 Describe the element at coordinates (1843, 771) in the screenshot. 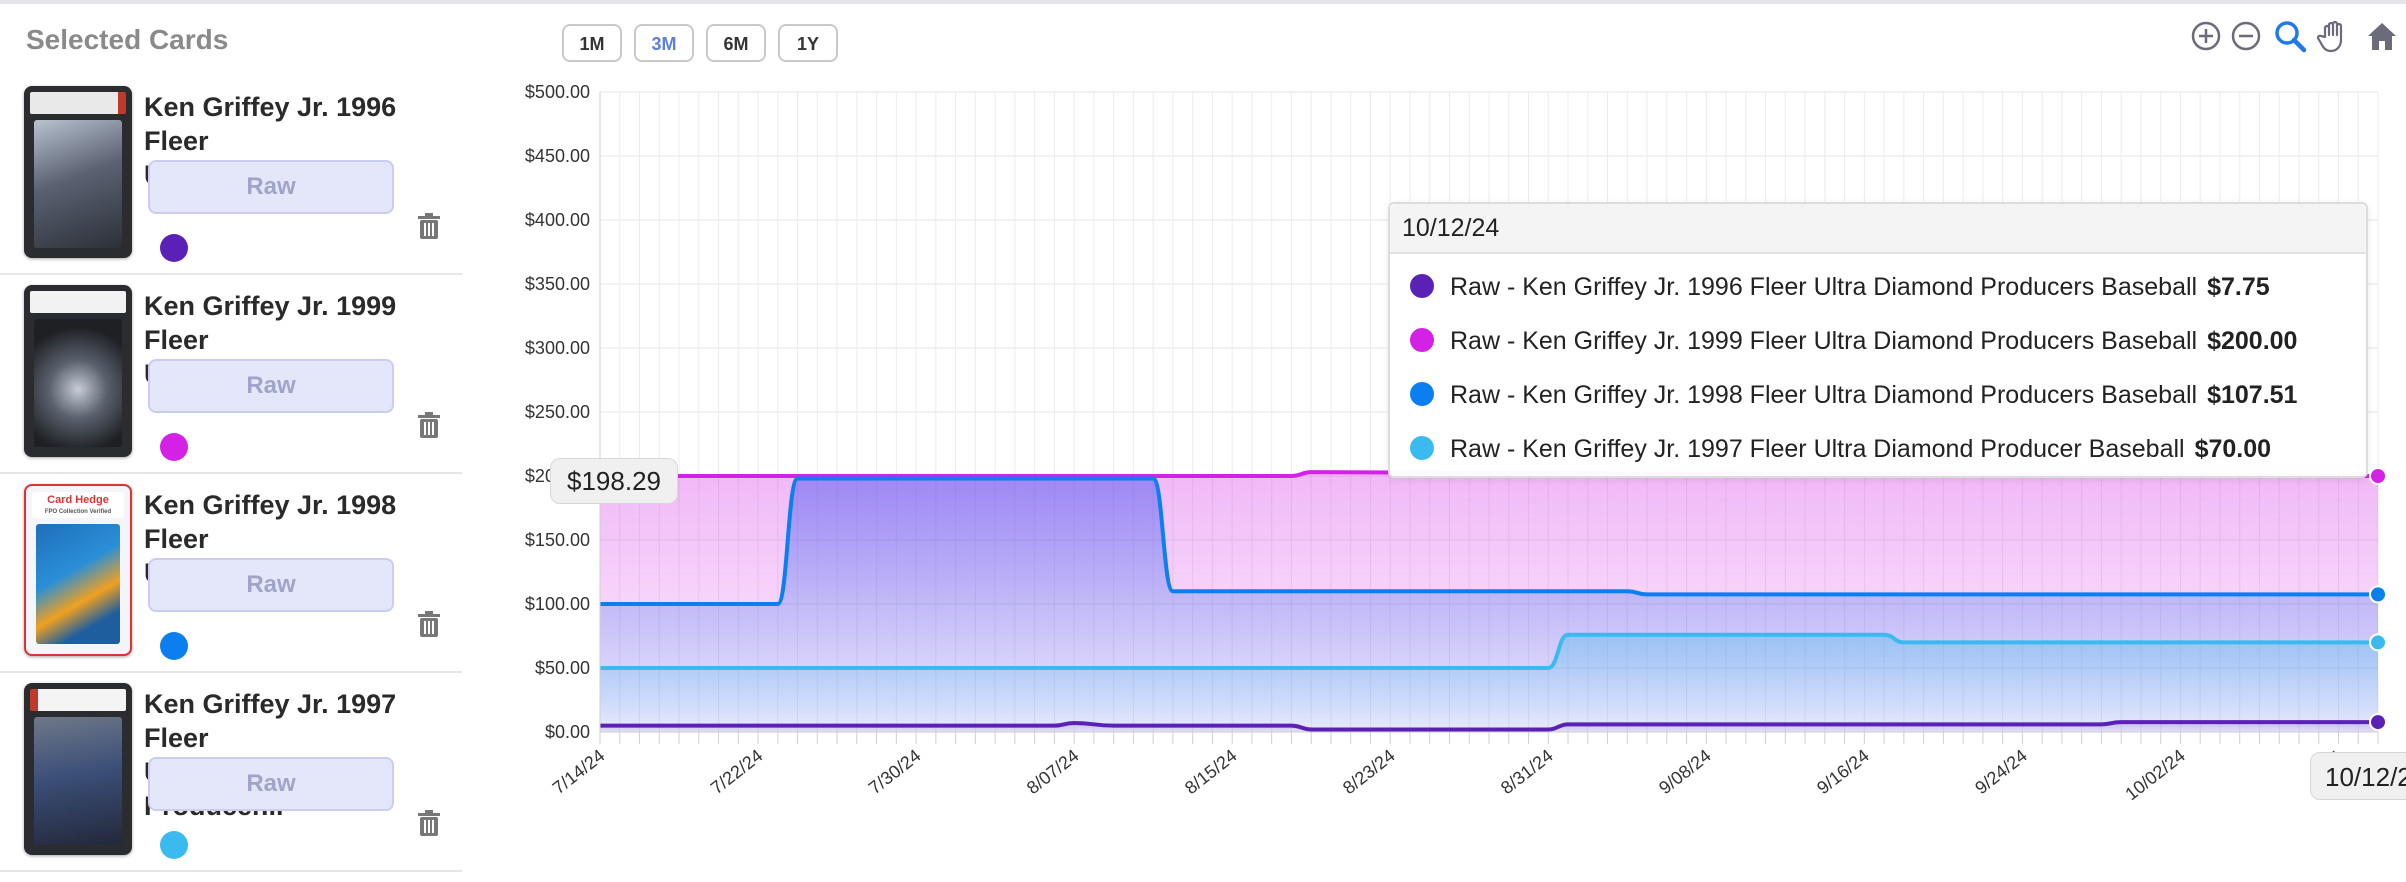

I see `x-tick-label: 9/16/24` at that location.